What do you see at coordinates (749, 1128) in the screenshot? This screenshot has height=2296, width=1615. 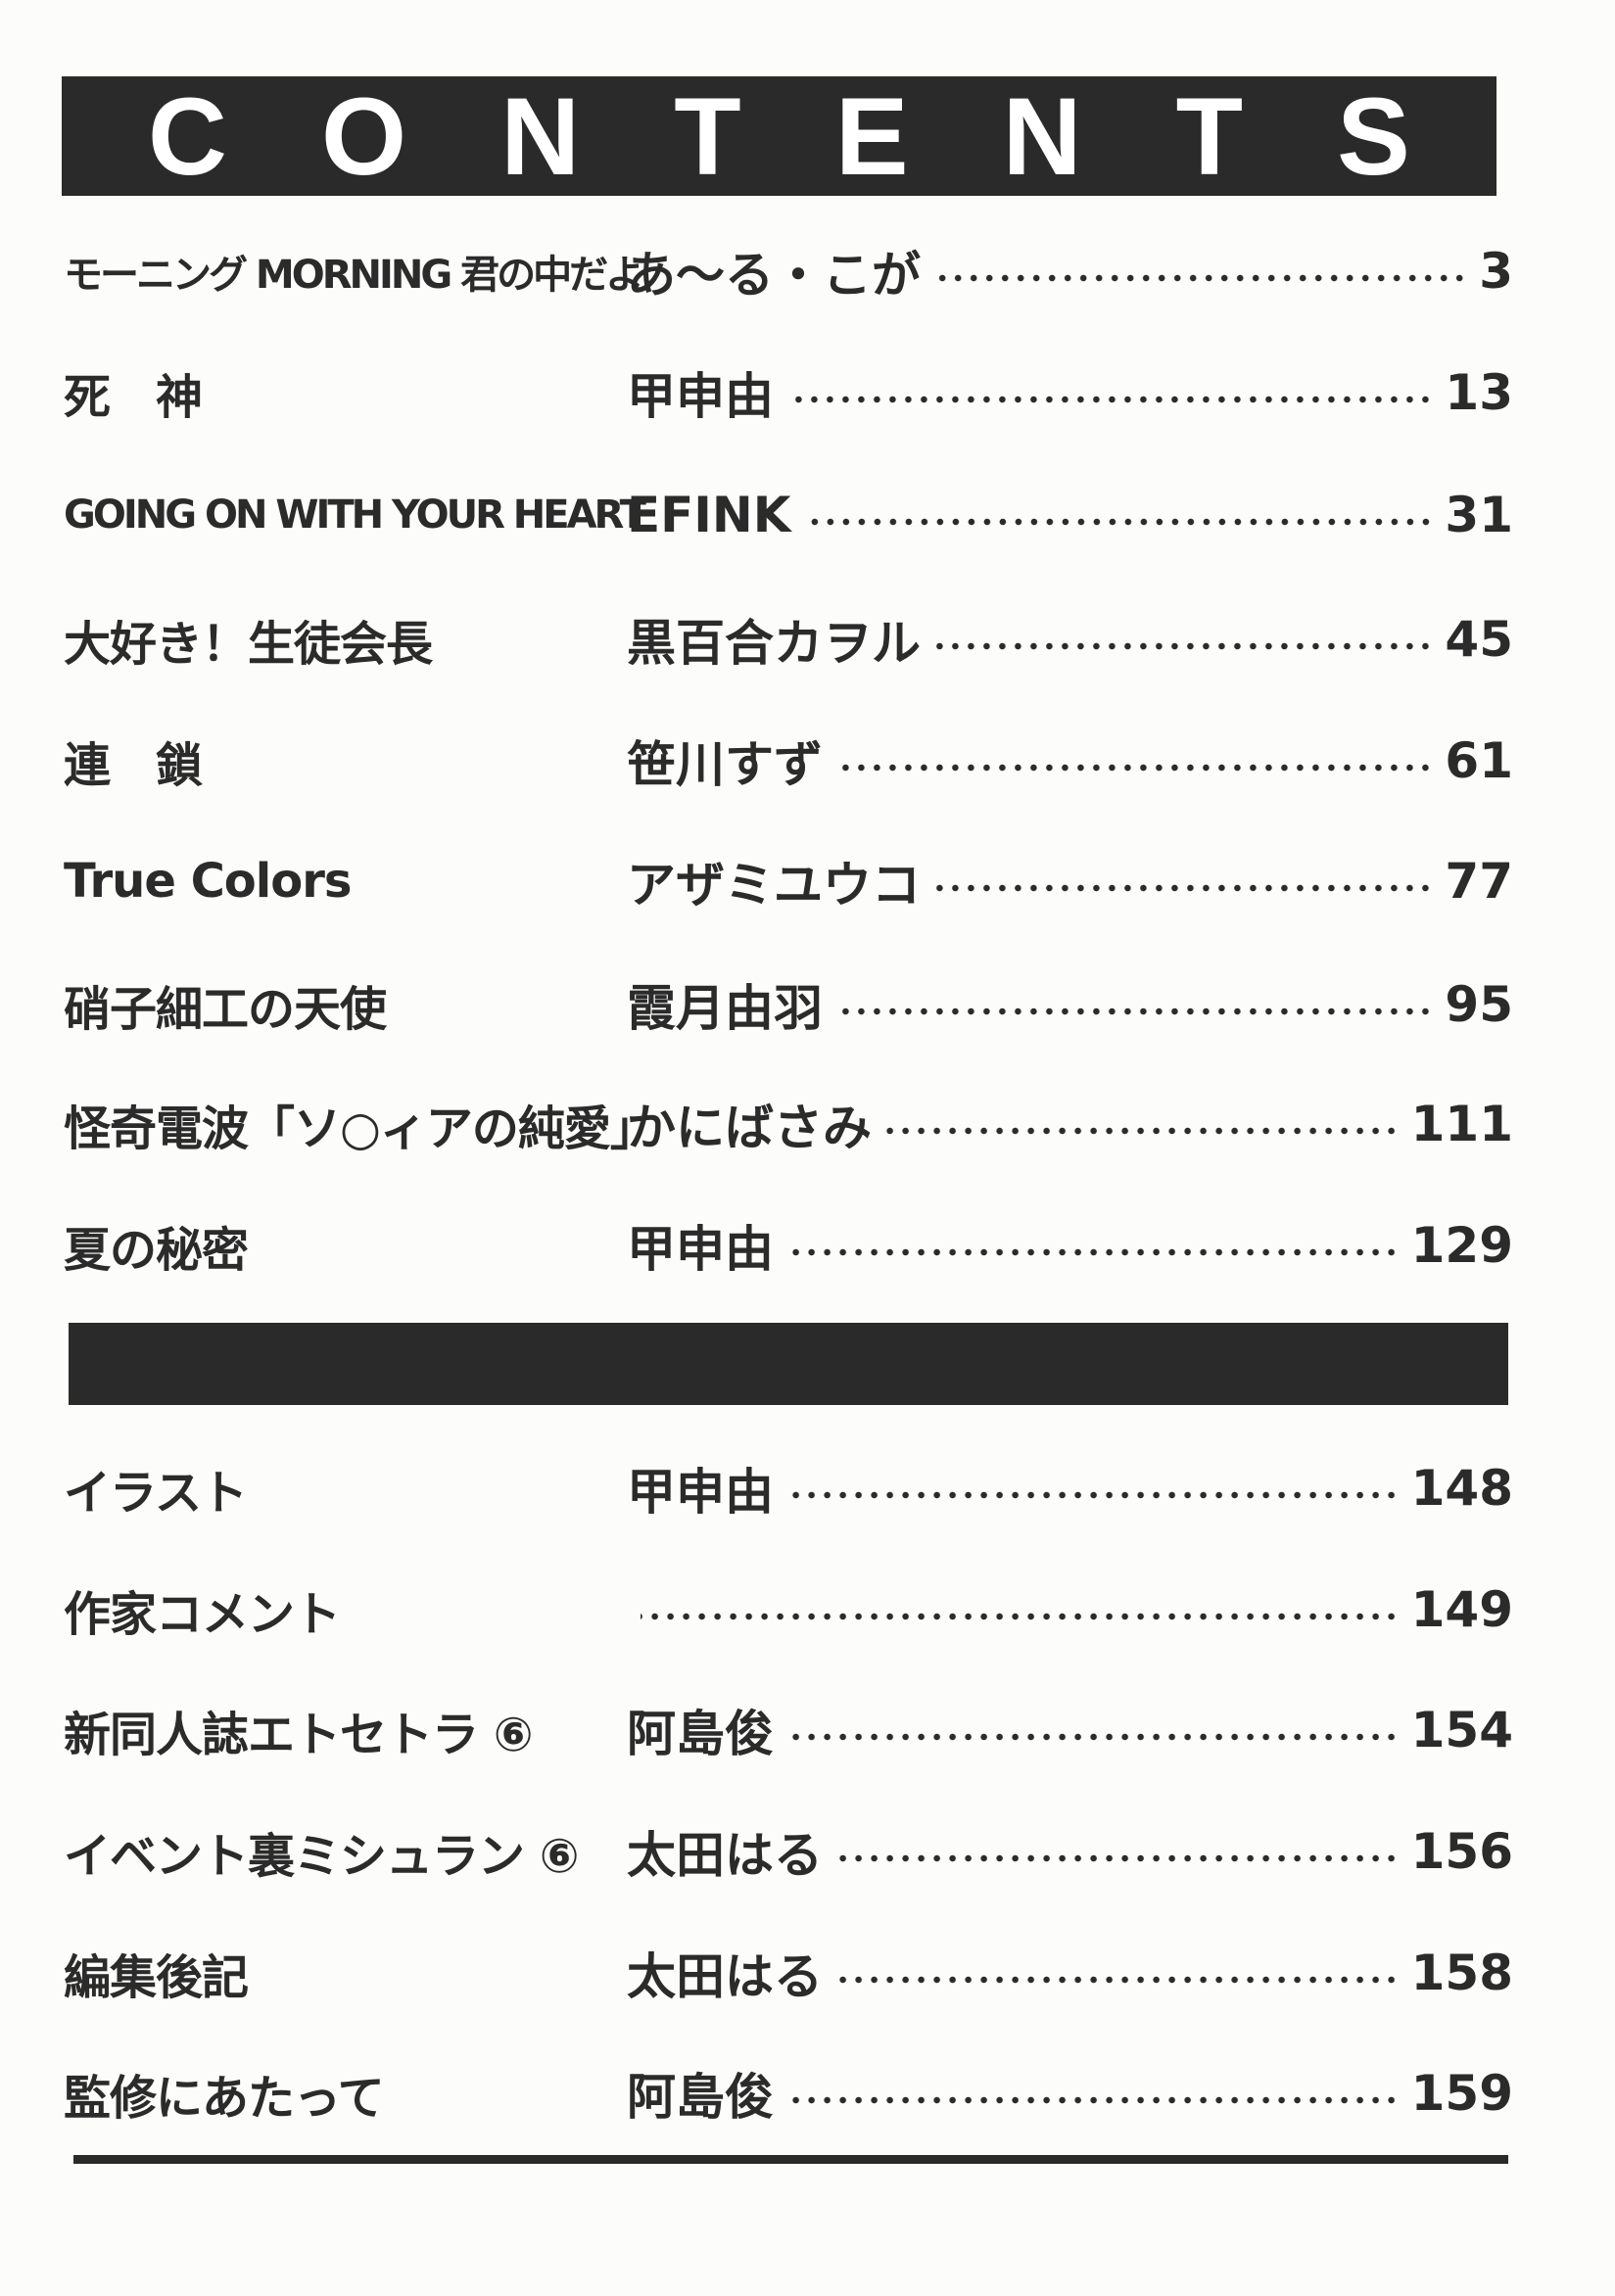 I see `entry-author: かにばさみ` at bounding box center [749, 1128].